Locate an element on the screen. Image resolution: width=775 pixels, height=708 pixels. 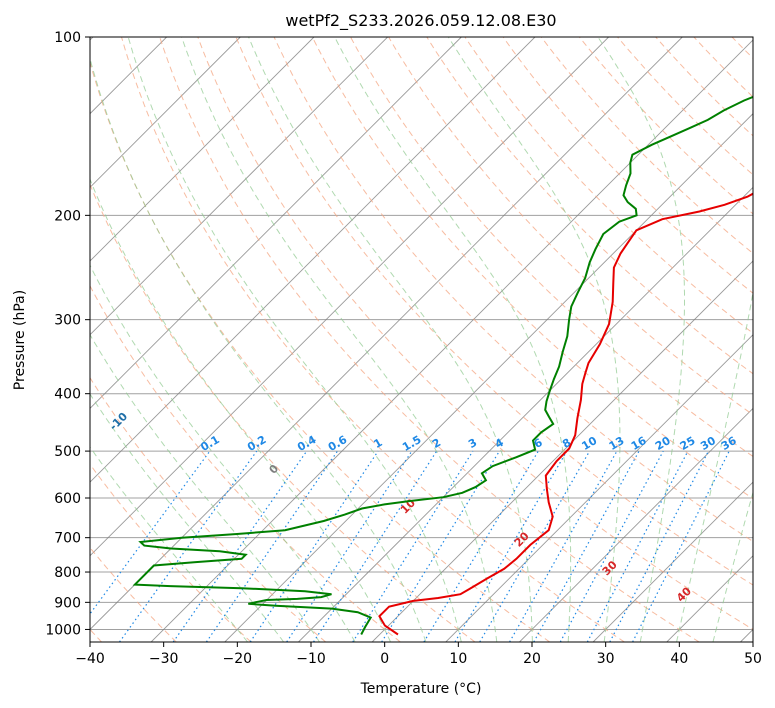
mixing-ratio-label: 1 is located at coordinates (378, 443).